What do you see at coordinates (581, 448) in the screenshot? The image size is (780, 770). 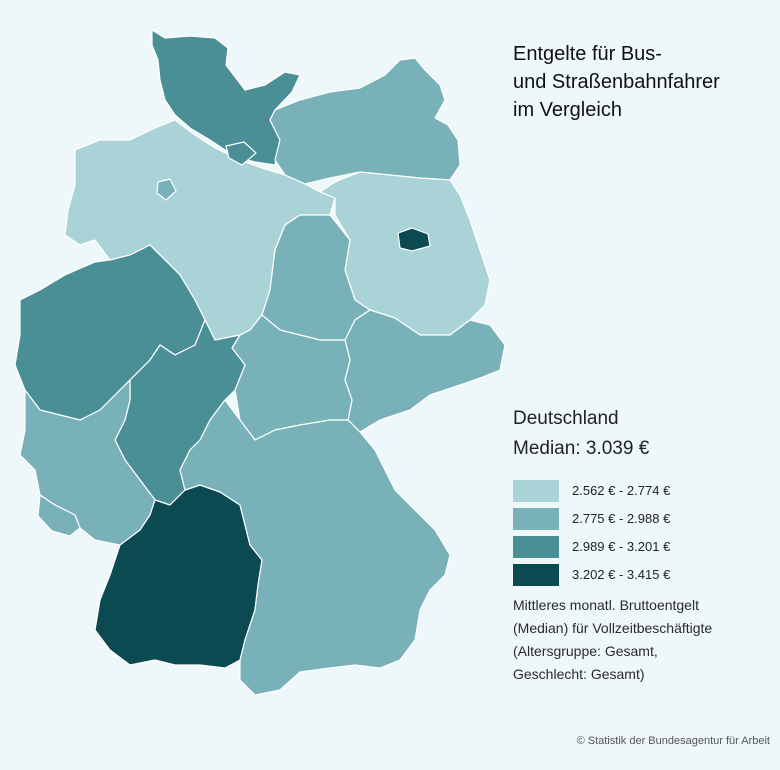 I see `summary-median: Median: 3.039 €` at bounding box center [581, 448].